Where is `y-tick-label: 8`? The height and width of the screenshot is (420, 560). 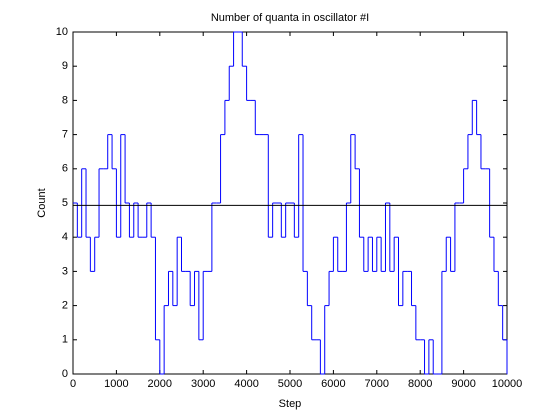
y-tick-label: 8 is located at coordinates (65, 100).